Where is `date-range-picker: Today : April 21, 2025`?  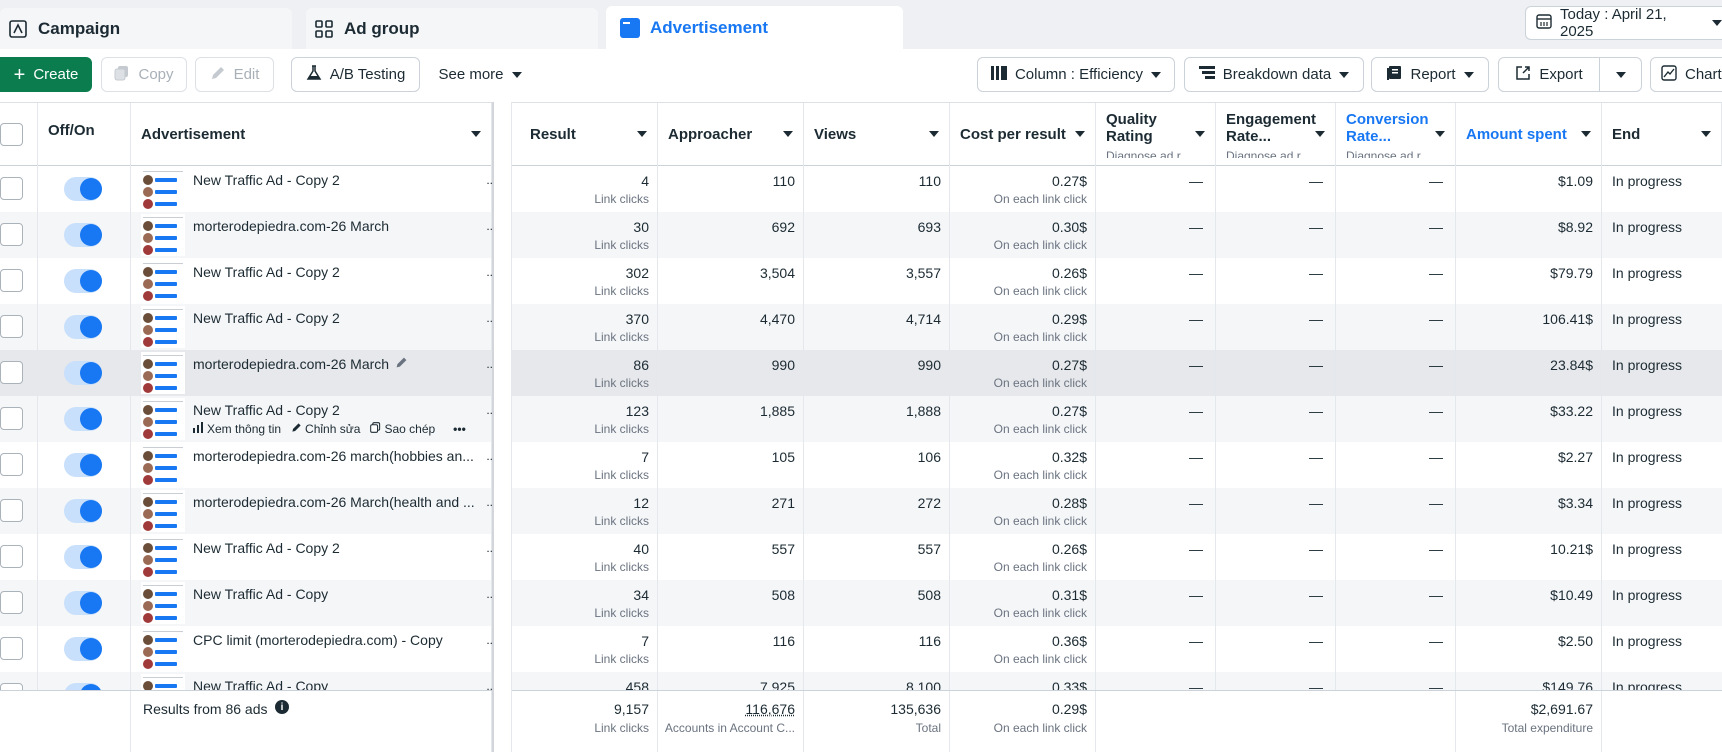
date-range-picker: Today : April 21, 2025 is located at coordinates (1623, 23).